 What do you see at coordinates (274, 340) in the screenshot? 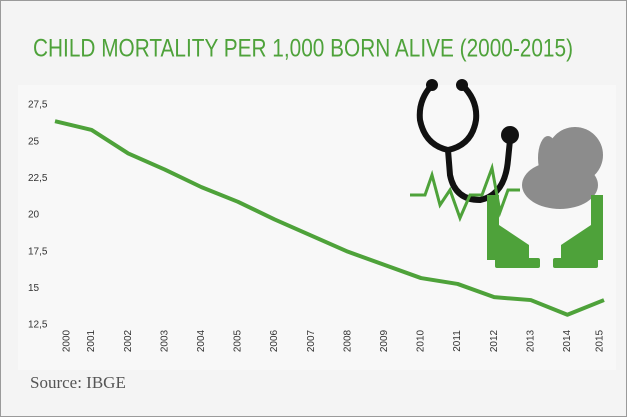
I see `x-tick-label: 2006` at bounding box center [274, 340].